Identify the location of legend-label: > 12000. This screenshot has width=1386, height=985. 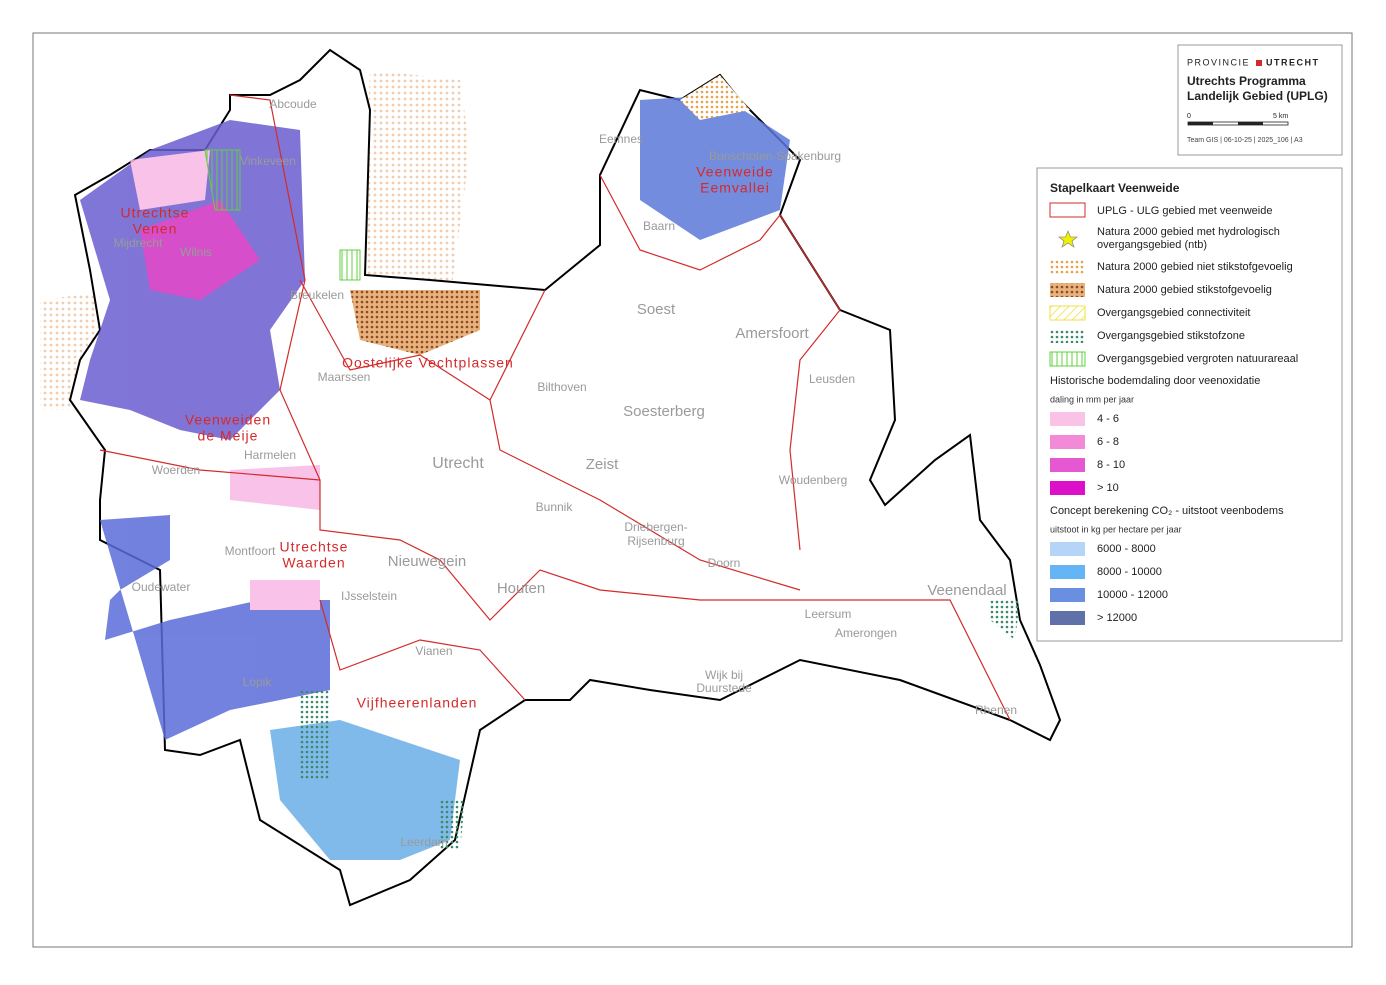
(1117, 618).